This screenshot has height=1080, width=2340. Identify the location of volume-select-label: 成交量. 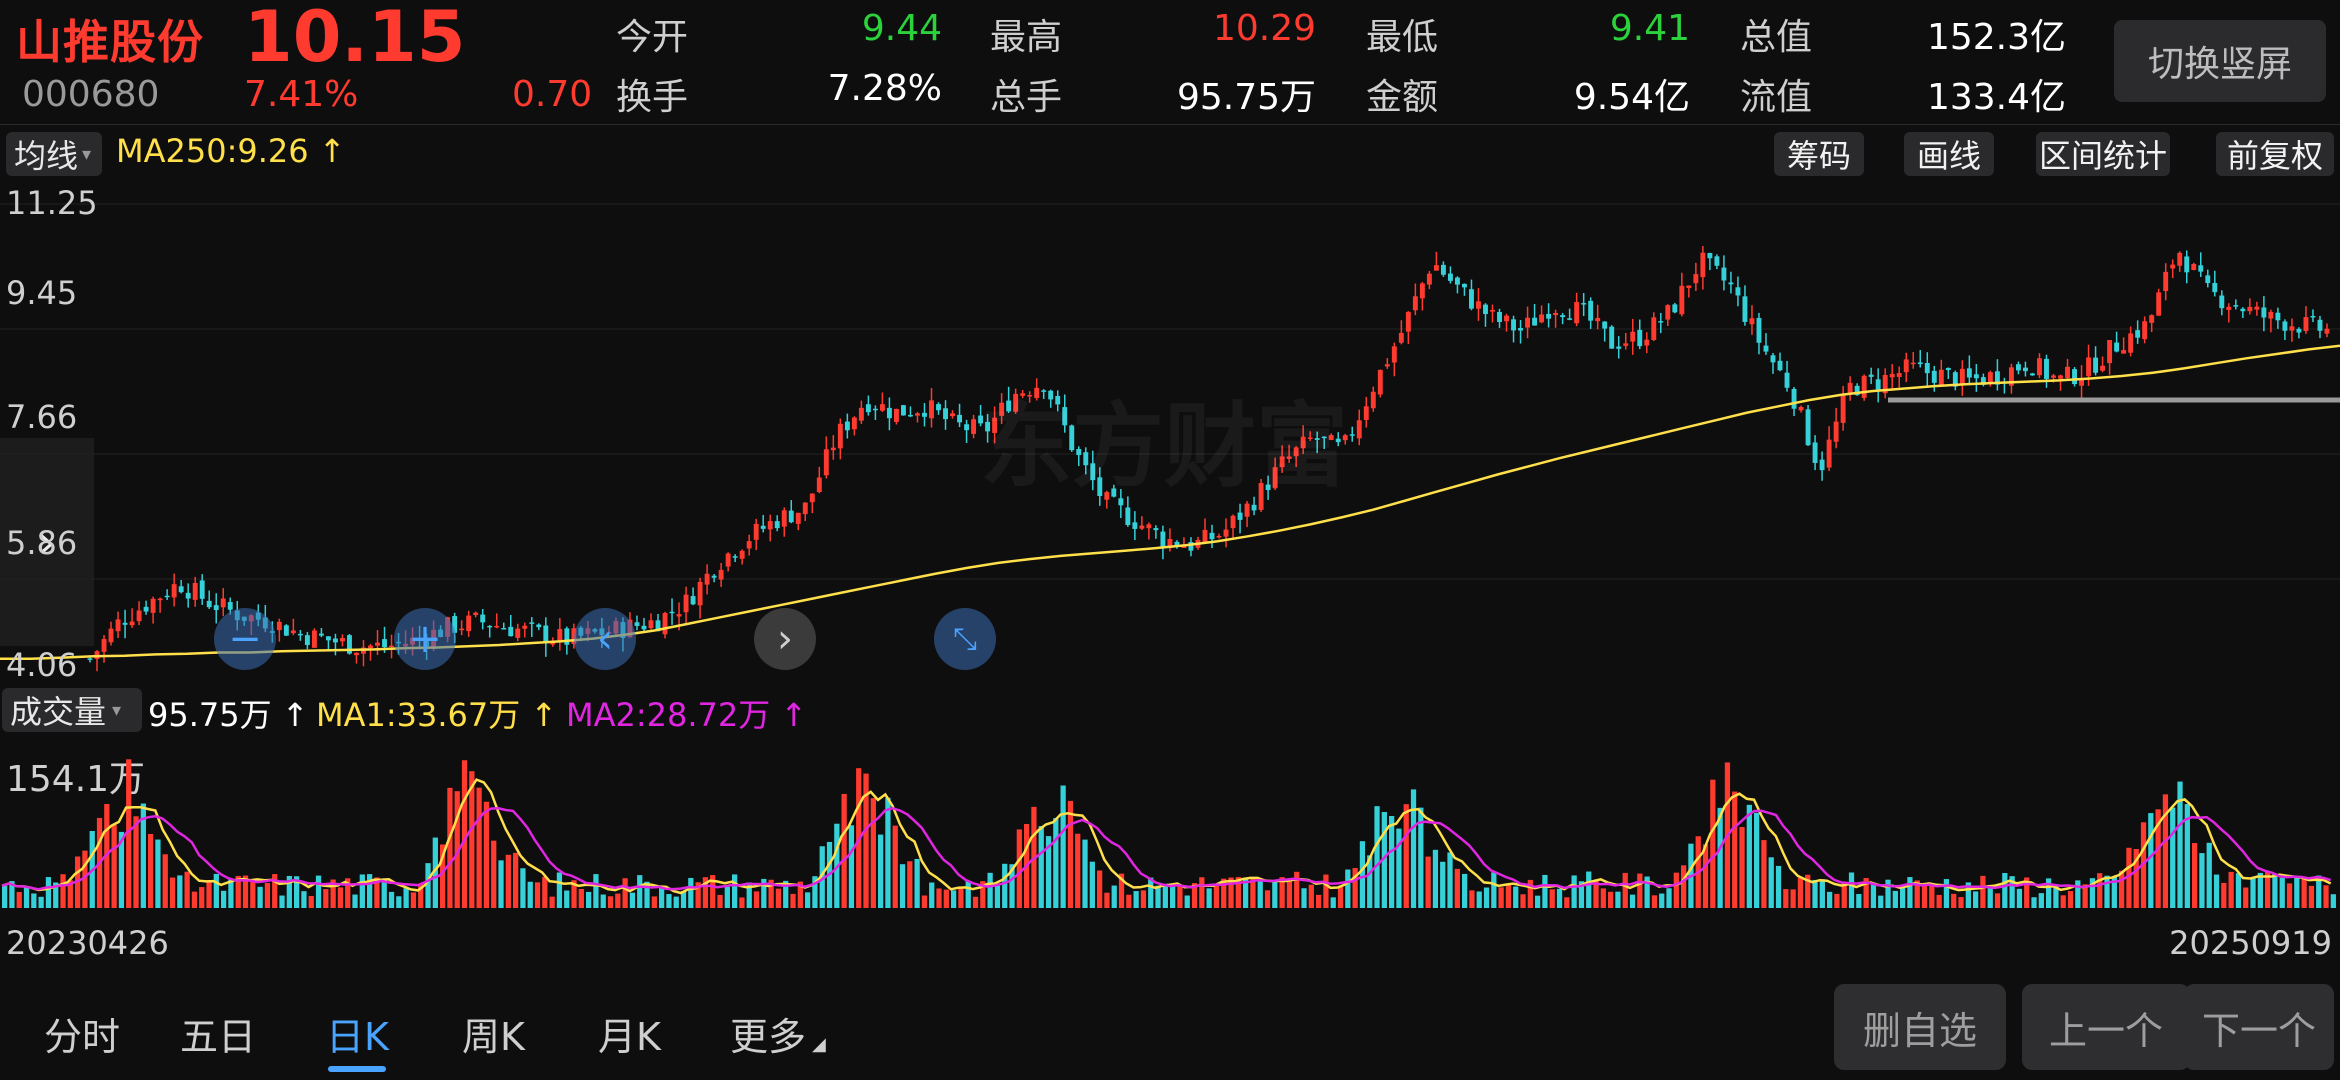
(58, 712).